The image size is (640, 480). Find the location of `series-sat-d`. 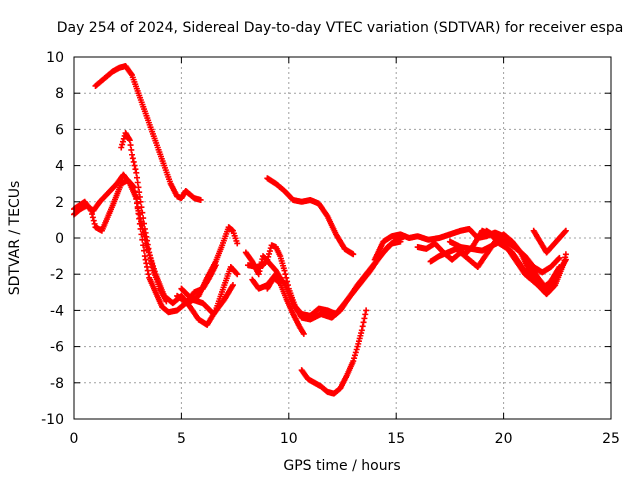

series-sat-d is located at coordinates (144, 217).